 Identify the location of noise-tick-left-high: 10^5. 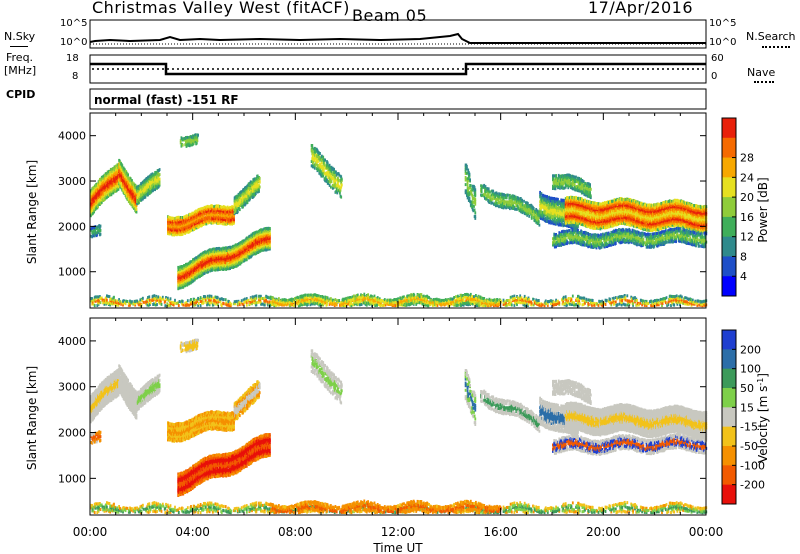
(73, 23).